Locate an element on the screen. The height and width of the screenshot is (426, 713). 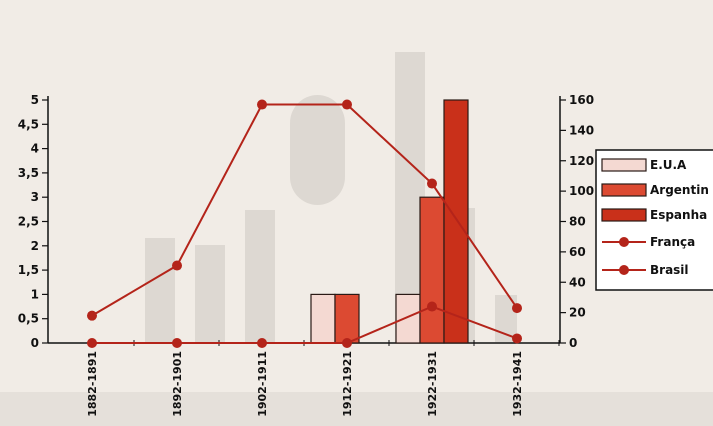
bar-espanha is located at coordinates (456, 221).